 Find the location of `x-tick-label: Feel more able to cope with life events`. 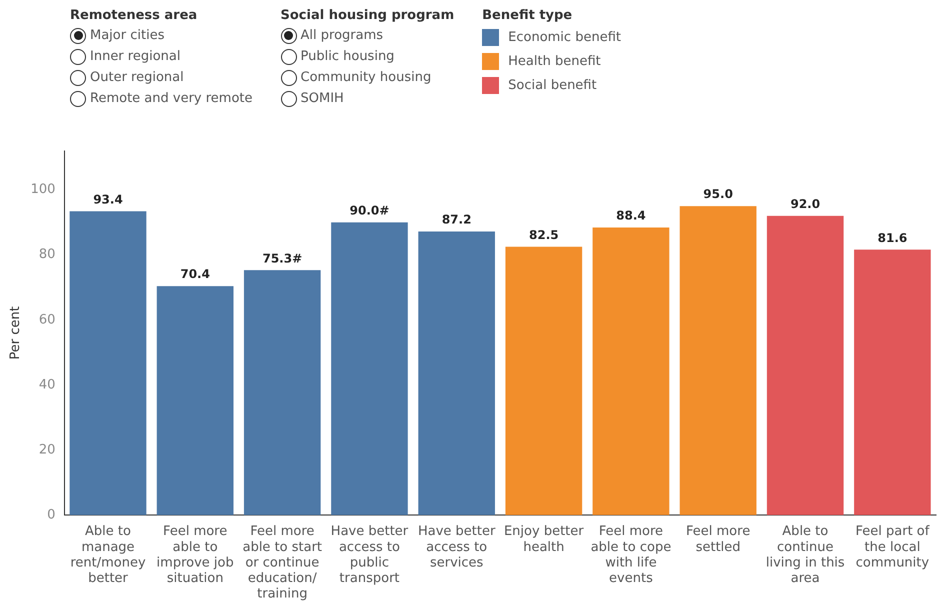

x-tick-label: Feel more able to cope with life events is located at coordinates (631, 555).